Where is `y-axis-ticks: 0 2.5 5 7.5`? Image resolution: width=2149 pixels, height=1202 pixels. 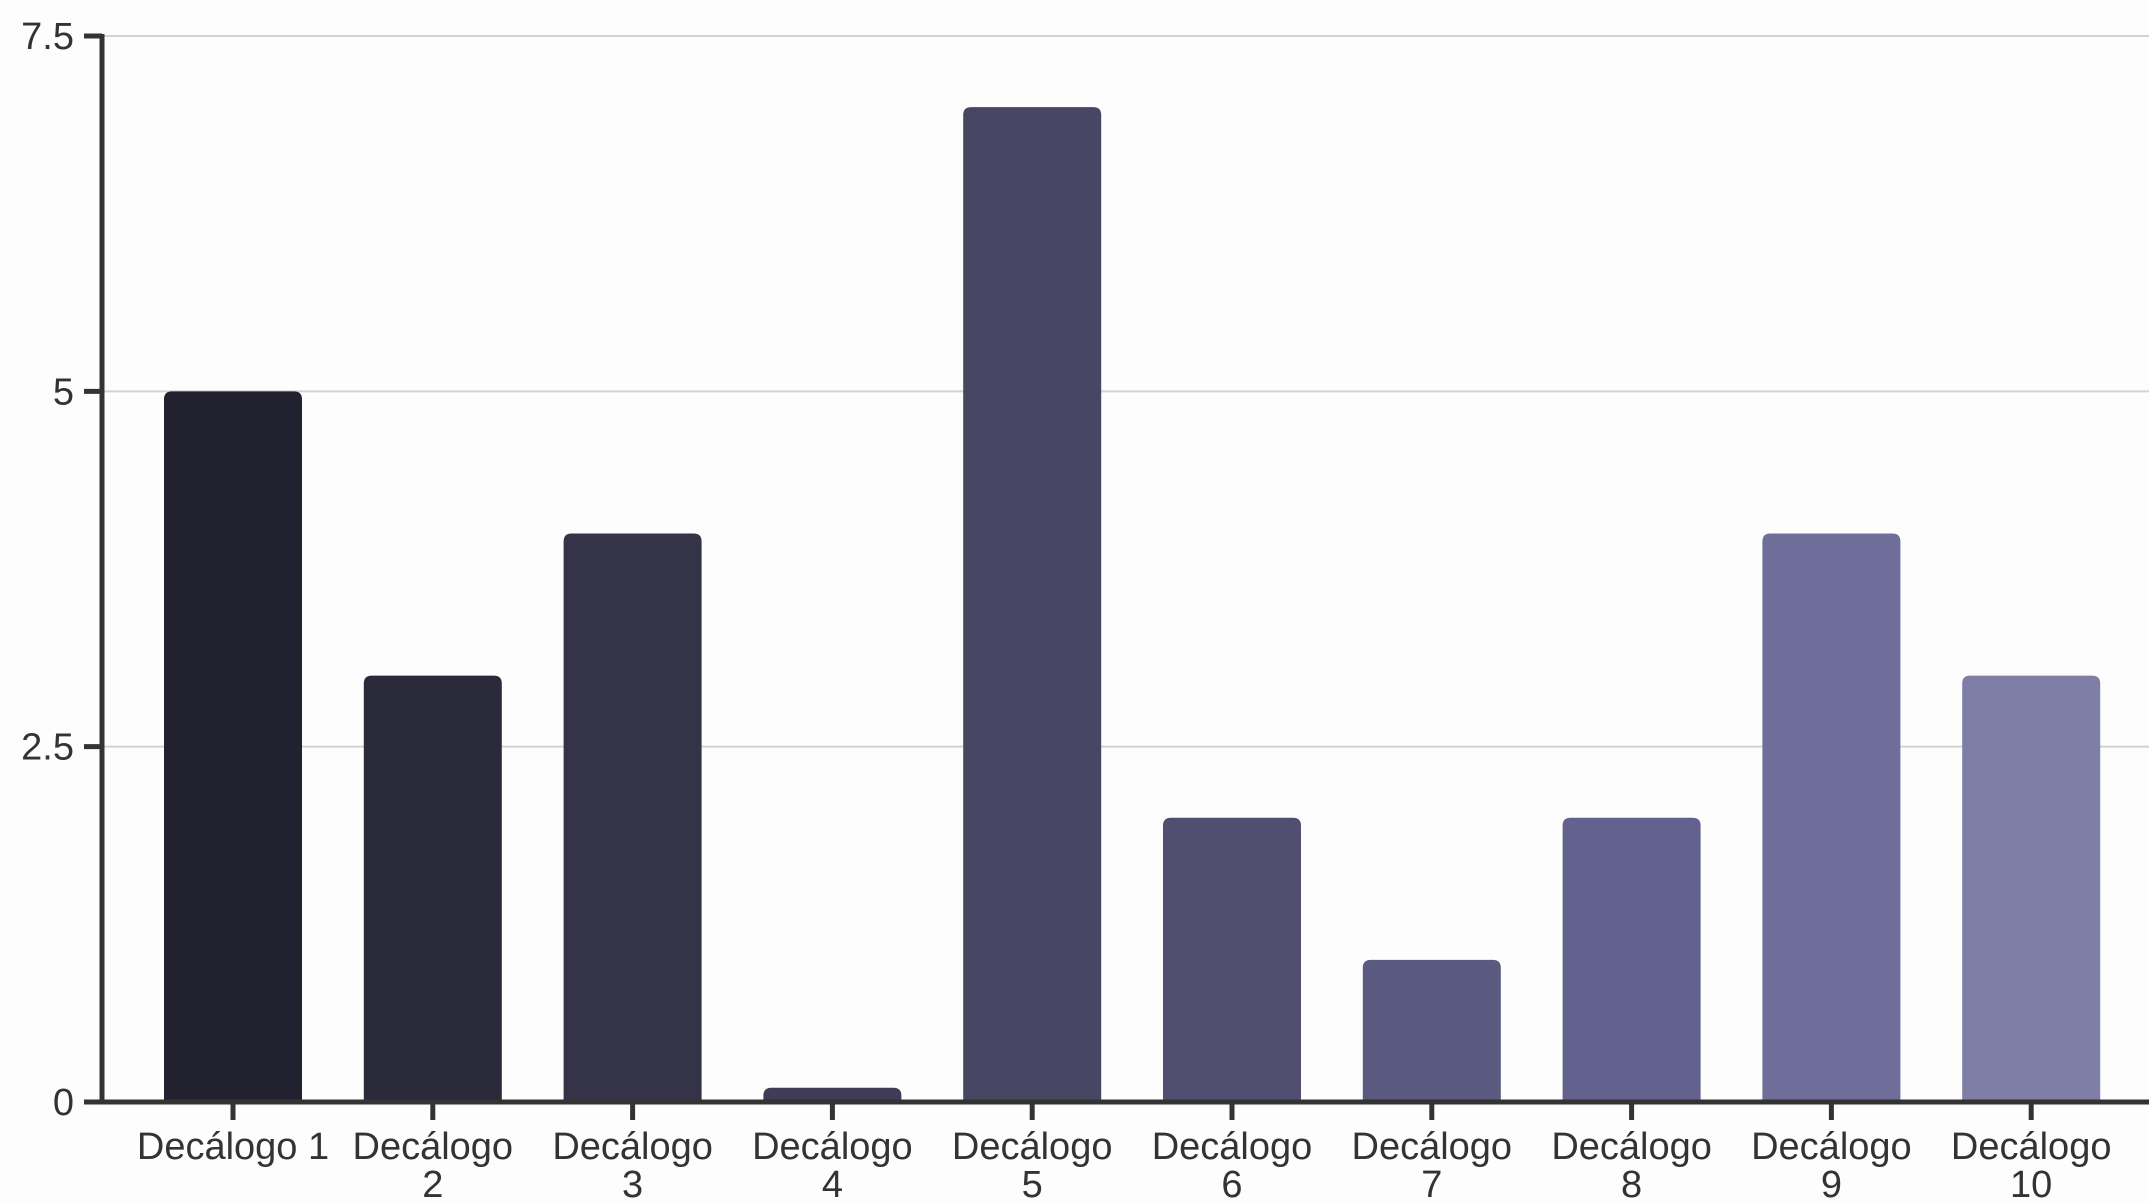 y-axis-ticks: 0 2.5 5 7.5 is located at coordinates (61, 570).